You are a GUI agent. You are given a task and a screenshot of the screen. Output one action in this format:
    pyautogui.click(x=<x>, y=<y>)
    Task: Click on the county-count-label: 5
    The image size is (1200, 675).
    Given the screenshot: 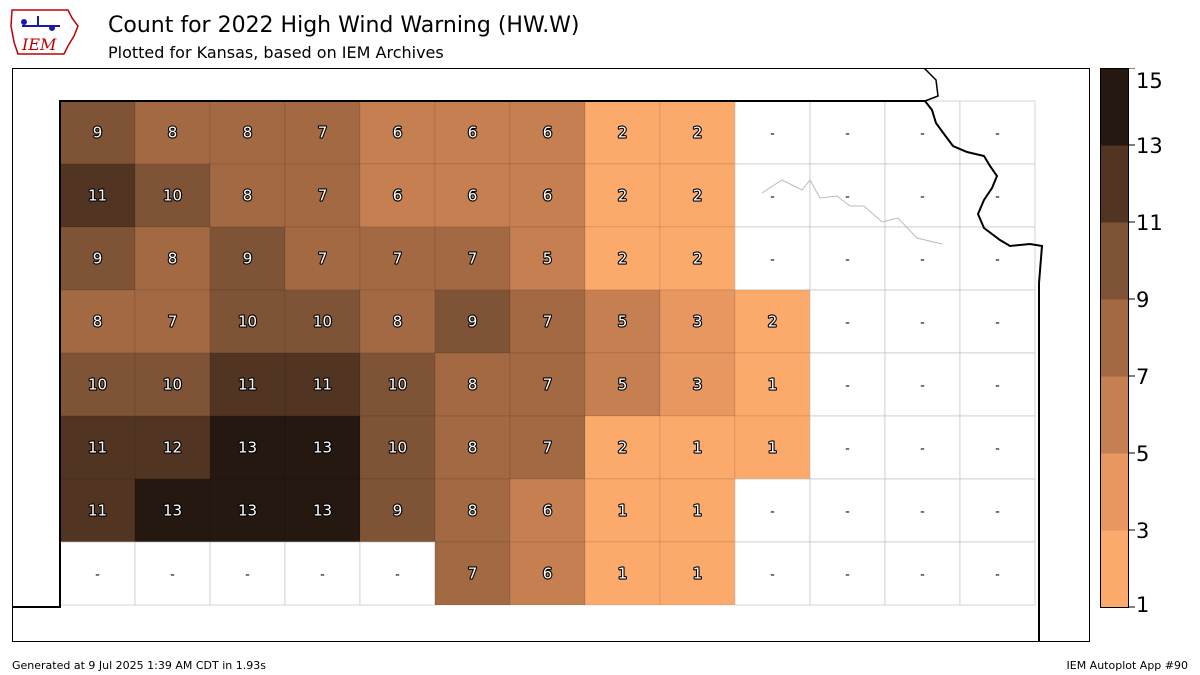 What is the action you would take?
    pyautogui.click(x=623, y=385)
    